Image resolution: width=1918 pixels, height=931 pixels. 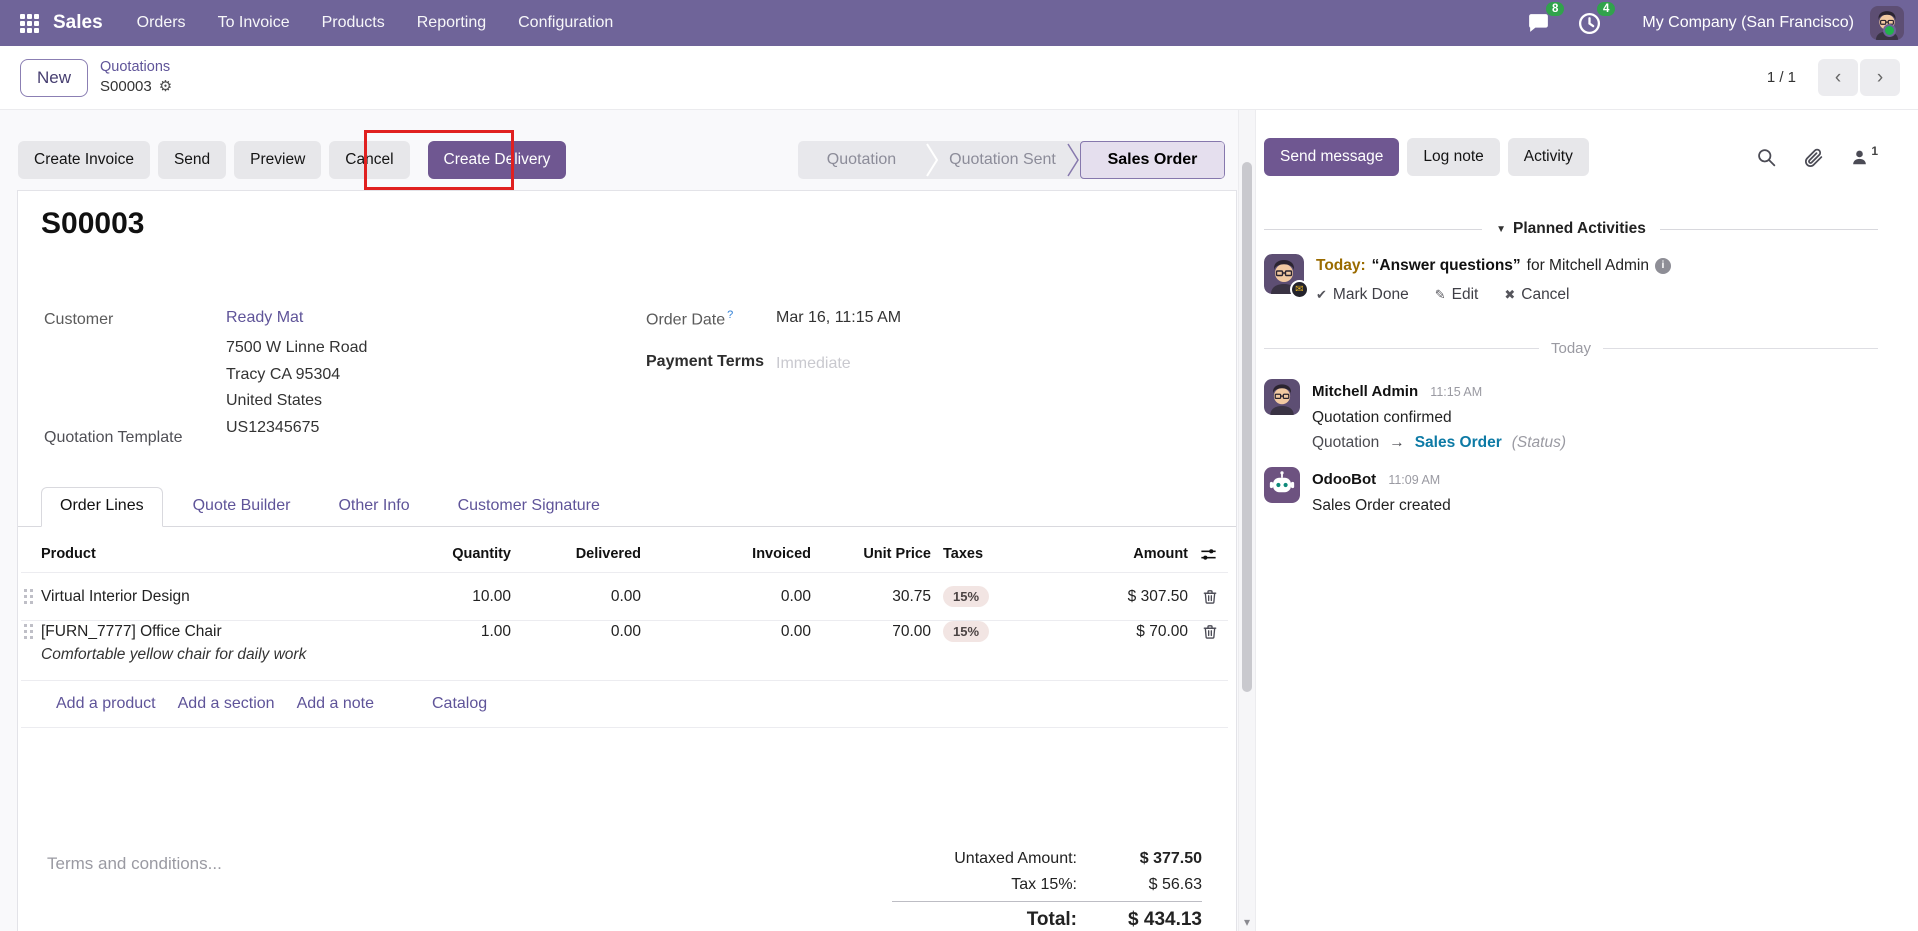 I want to click on messages-badge: 8, so click(x=1555, y=8).